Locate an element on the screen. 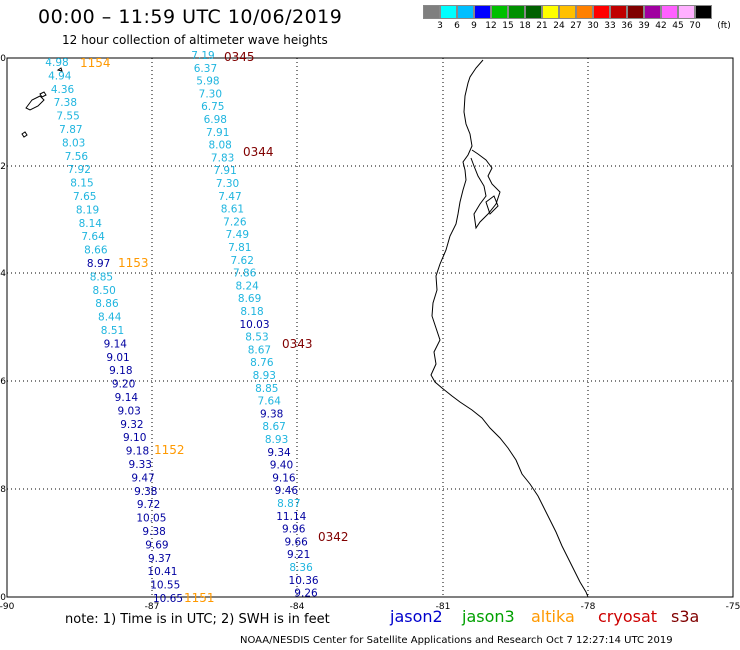  lon-tick-label: -78 is located at coordinates (588, 607).